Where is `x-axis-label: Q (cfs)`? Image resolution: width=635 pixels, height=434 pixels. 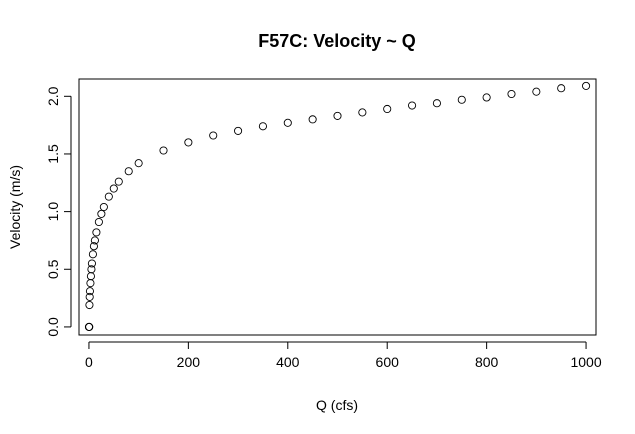
x-axis-label: Q (cfs) is located at coordinates (337, 405).